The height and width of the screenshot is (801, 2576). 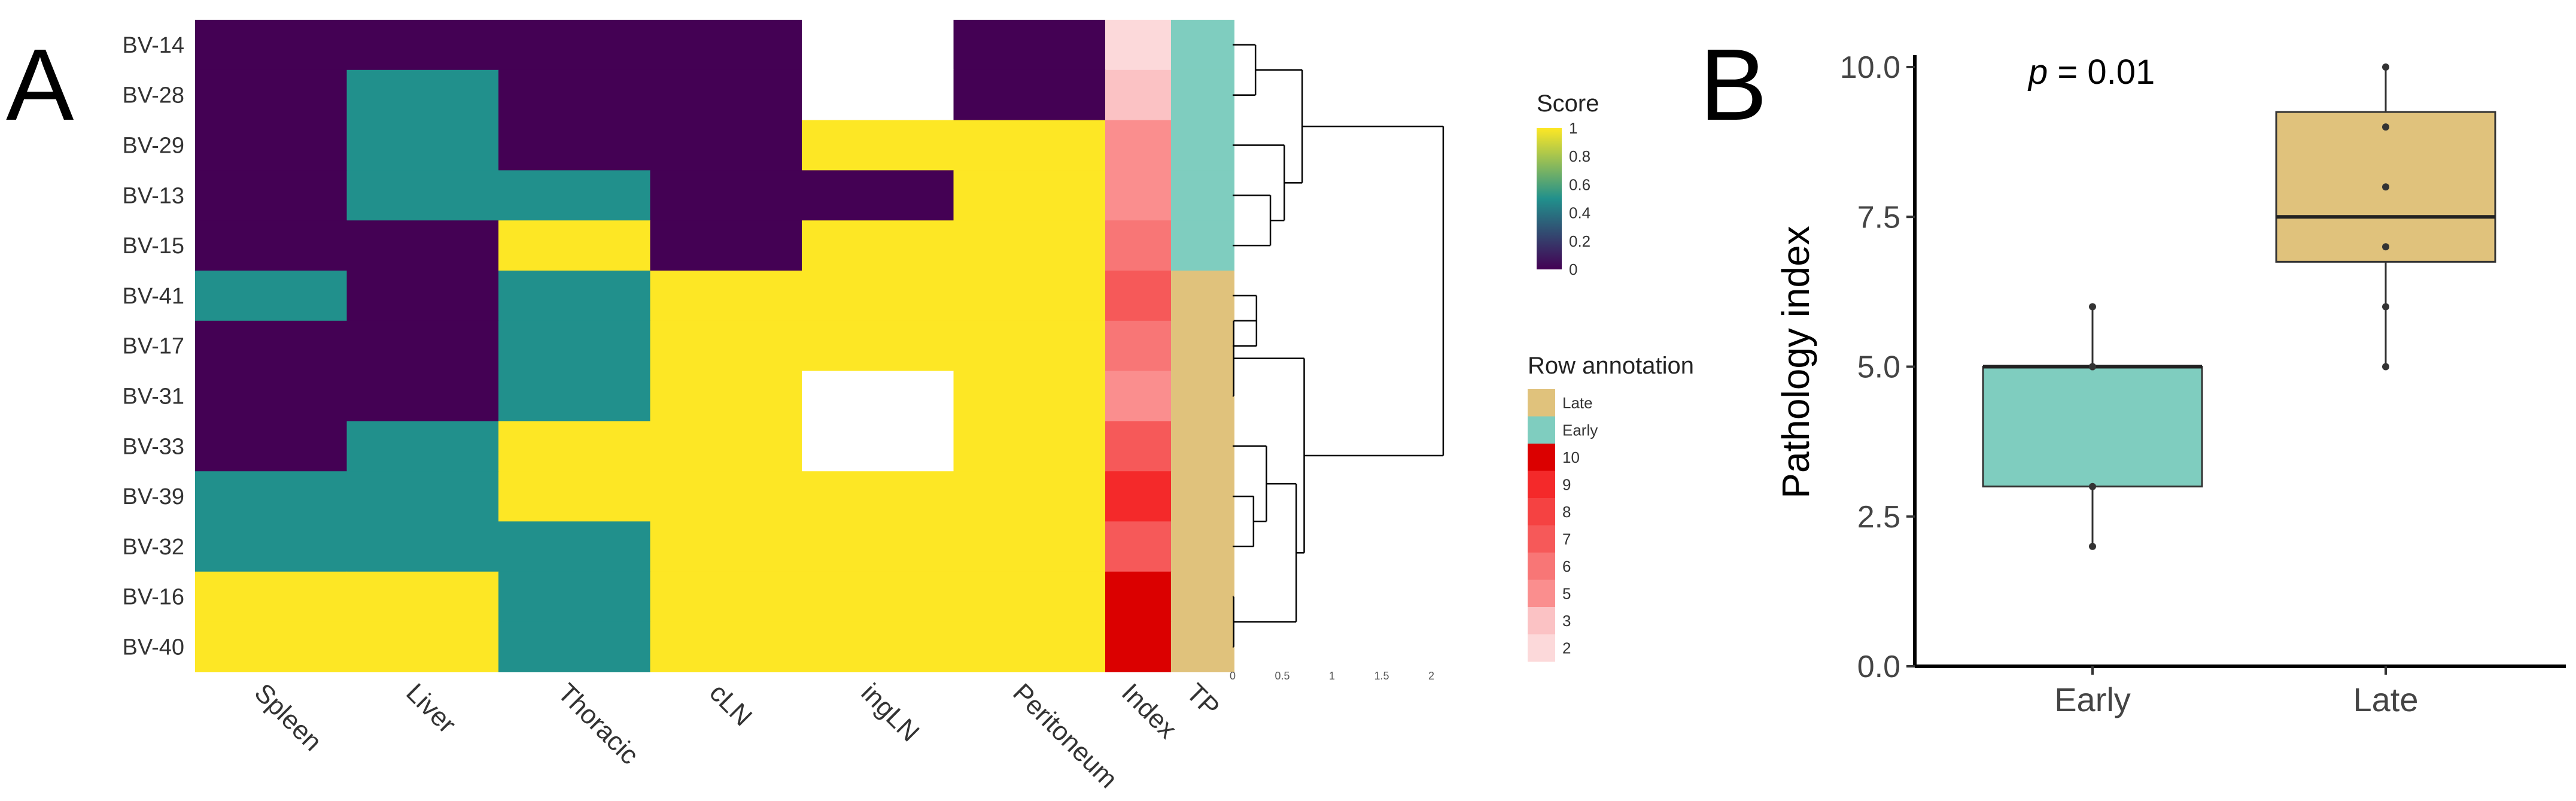 What do you see at coordinates (731, 705) in the screenshot?
I see `column-label: cLN` at bounding box center [731, 705].